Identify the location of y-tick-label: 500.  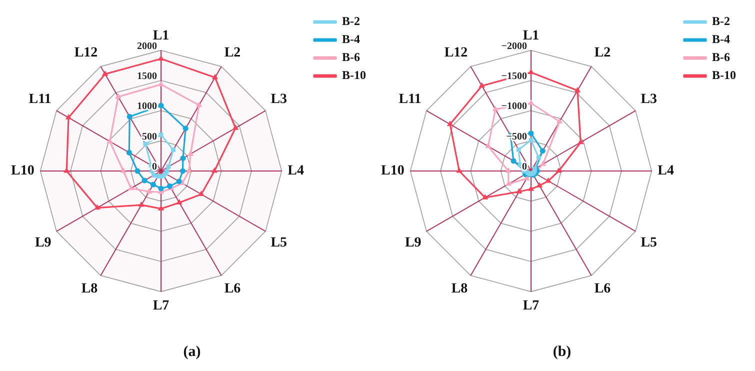
(149, 136).